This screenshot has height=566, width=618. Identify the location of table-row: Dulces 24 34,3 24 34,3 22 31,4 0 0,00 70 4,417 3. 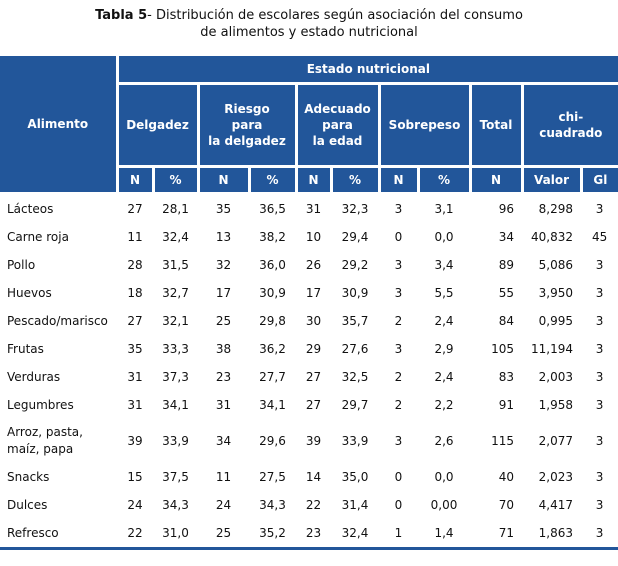
(309, 505).